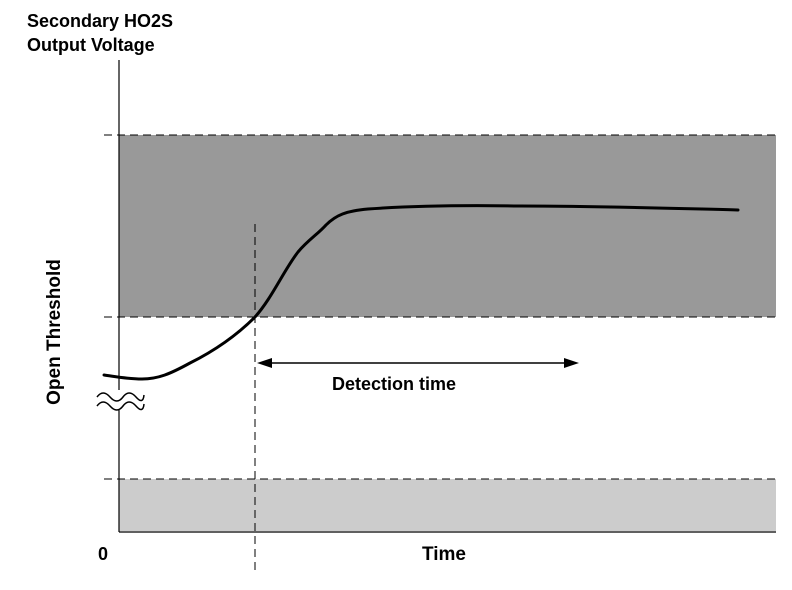 This screenshot has width=792, height=590. Describe the element at coordinates (103, 554) in the screenshot. I see `x-axis-origin-label: 0` at that location.